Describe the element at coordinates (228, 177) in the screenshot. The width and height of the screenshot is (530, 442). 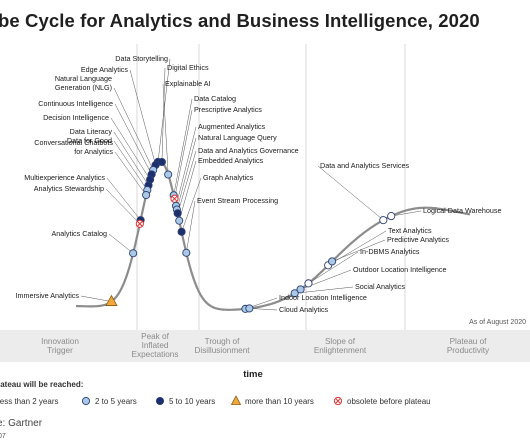
I see `label-graph-analytics: Graph Analytics` at that location.